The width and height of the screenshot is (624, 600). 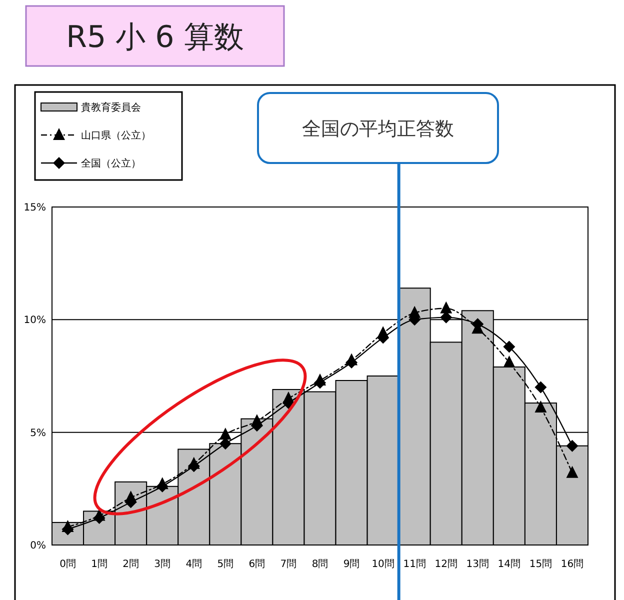 What do you see at coordinates (68, 564) in the screenshot?
I see `x-tick-label: 0問` at bounding box center [68, 564].